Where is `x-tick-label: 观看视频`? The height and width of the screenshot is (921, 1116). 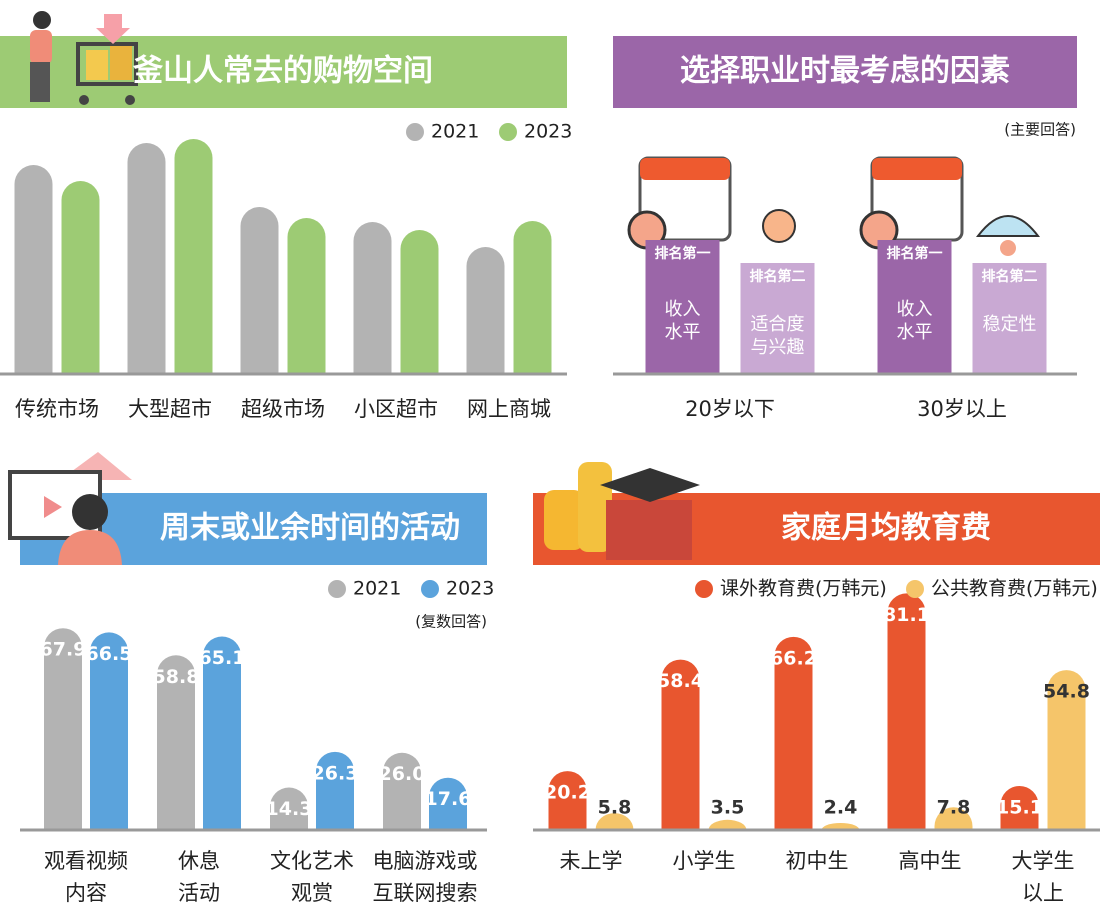 x-tick-label: 观看视频 is located at coordinates (86, 861).